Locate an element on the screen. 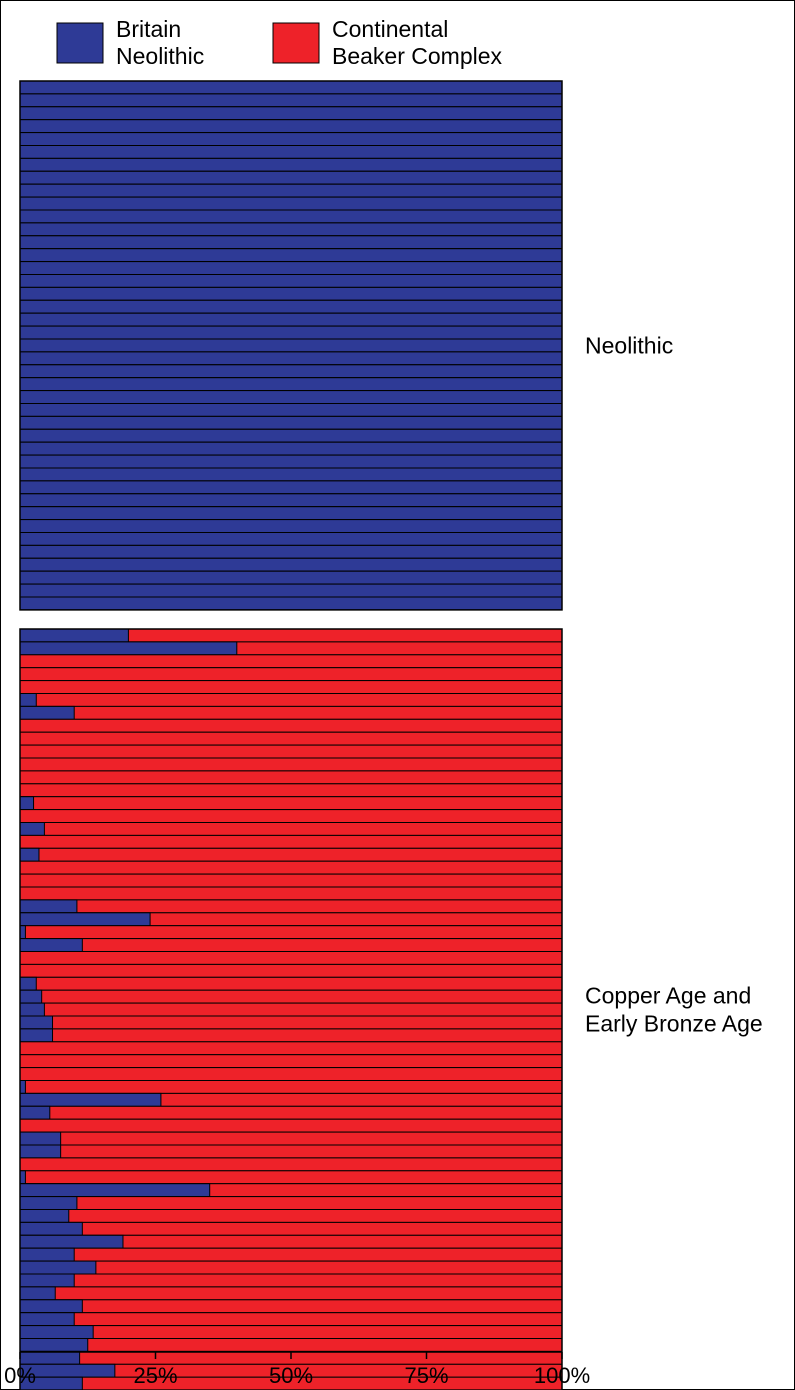 The width and height of the screenshot is (795, 1390). x-axis: 0% 25% 50% 75% 100% is located at coordinates (297, 1369).